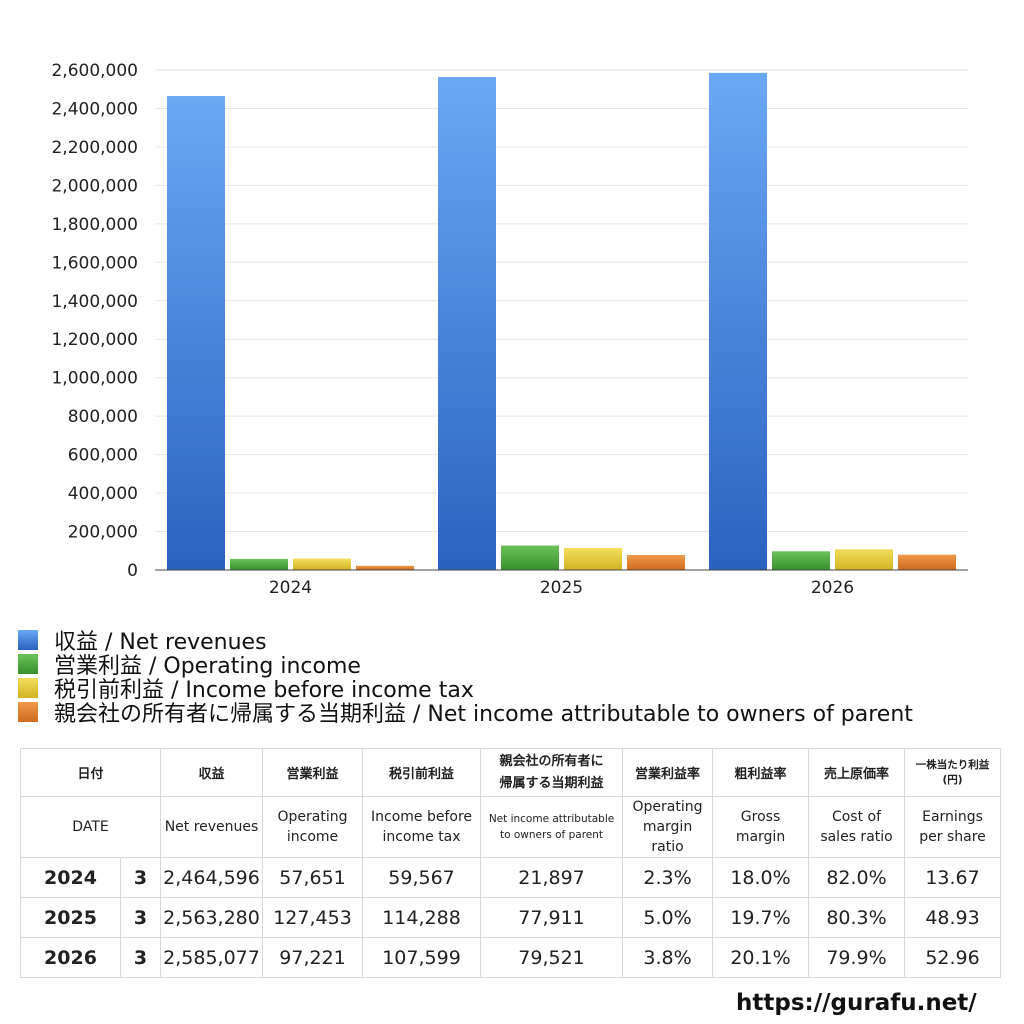  I want to click on header-text: Income before, so click(422, 817).